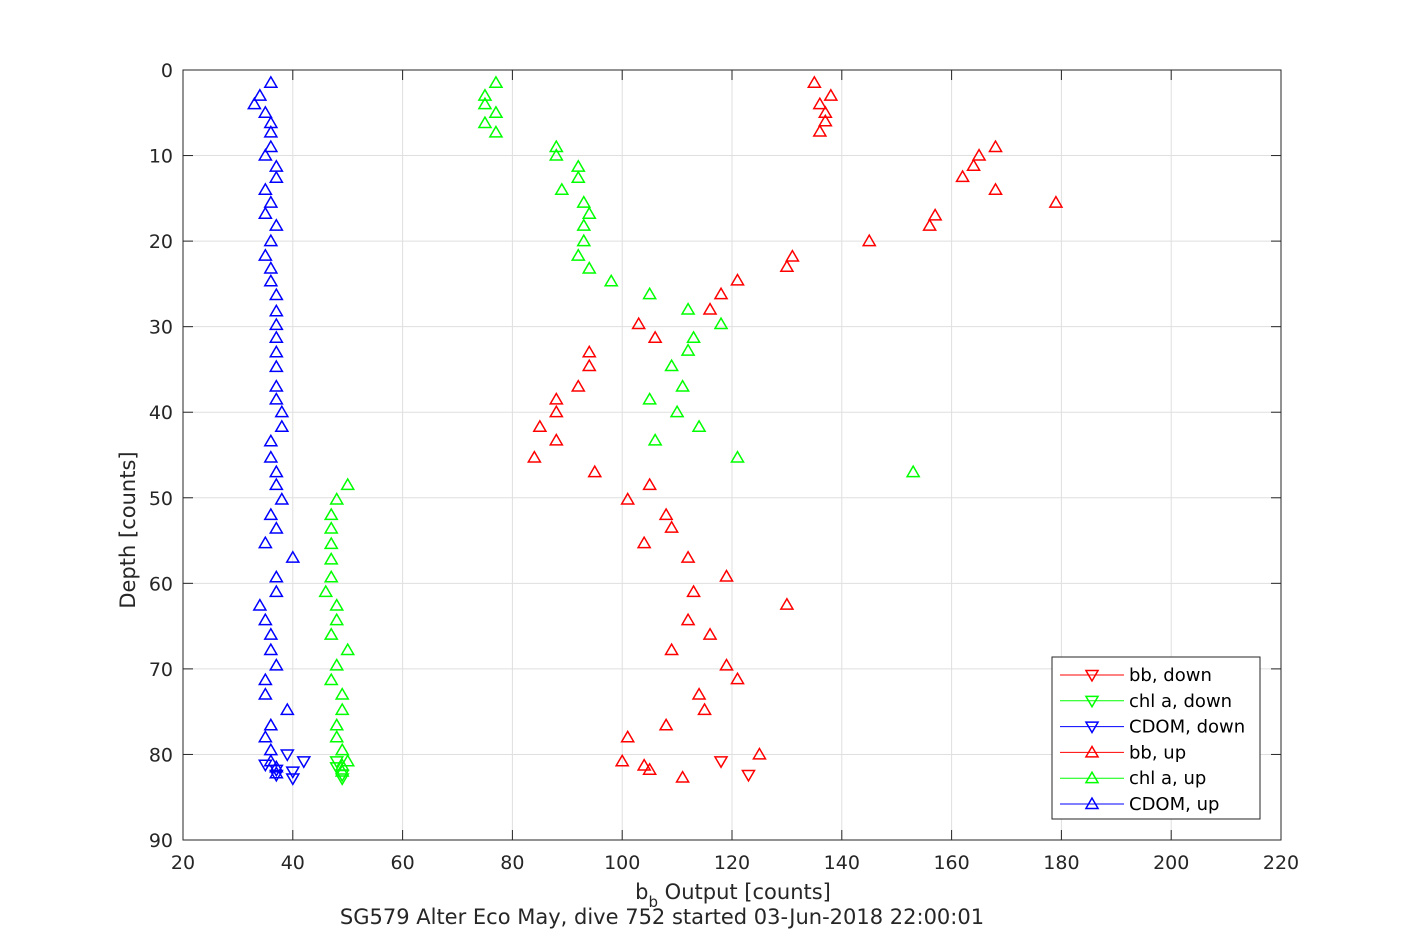 The image size is (1417, 945). What do you see at coordinates (161, 755) in the screenshot?
I see `y-tick-label: 80` at bounding box center [161, 755].